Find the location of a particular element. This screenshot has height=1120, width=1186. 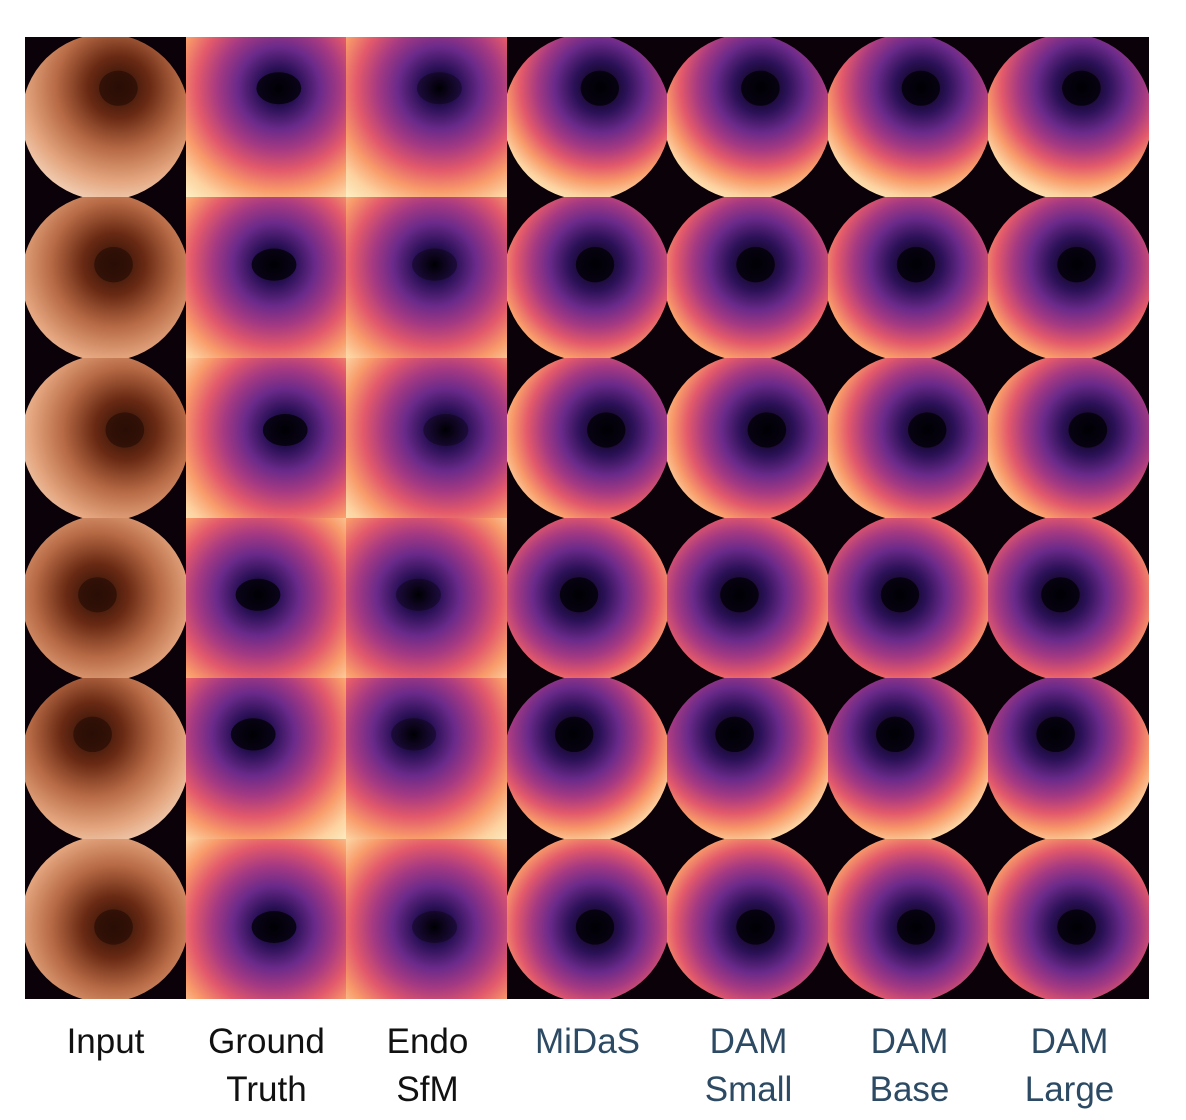

label-input: Input is located at coordinates (105, 1041).